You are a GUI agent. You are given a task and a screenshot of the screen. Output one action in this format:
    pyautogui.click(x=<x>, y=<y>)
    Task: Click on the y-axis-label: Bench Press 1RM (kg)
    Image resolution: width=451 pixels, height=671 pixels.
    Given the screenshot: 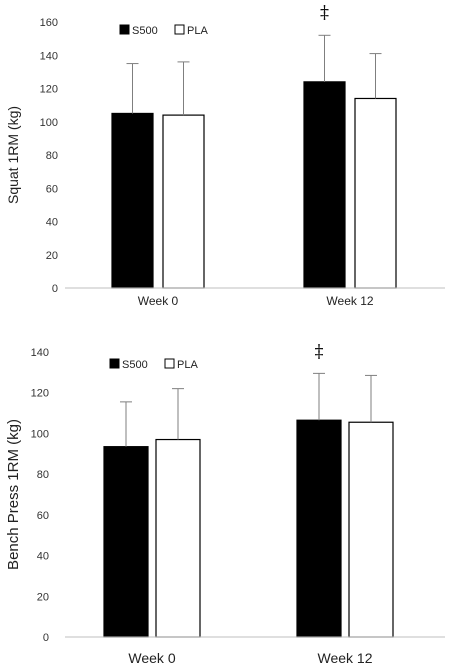 What is the action you would take?
    pyautogui.click(x=13, y=494)
    